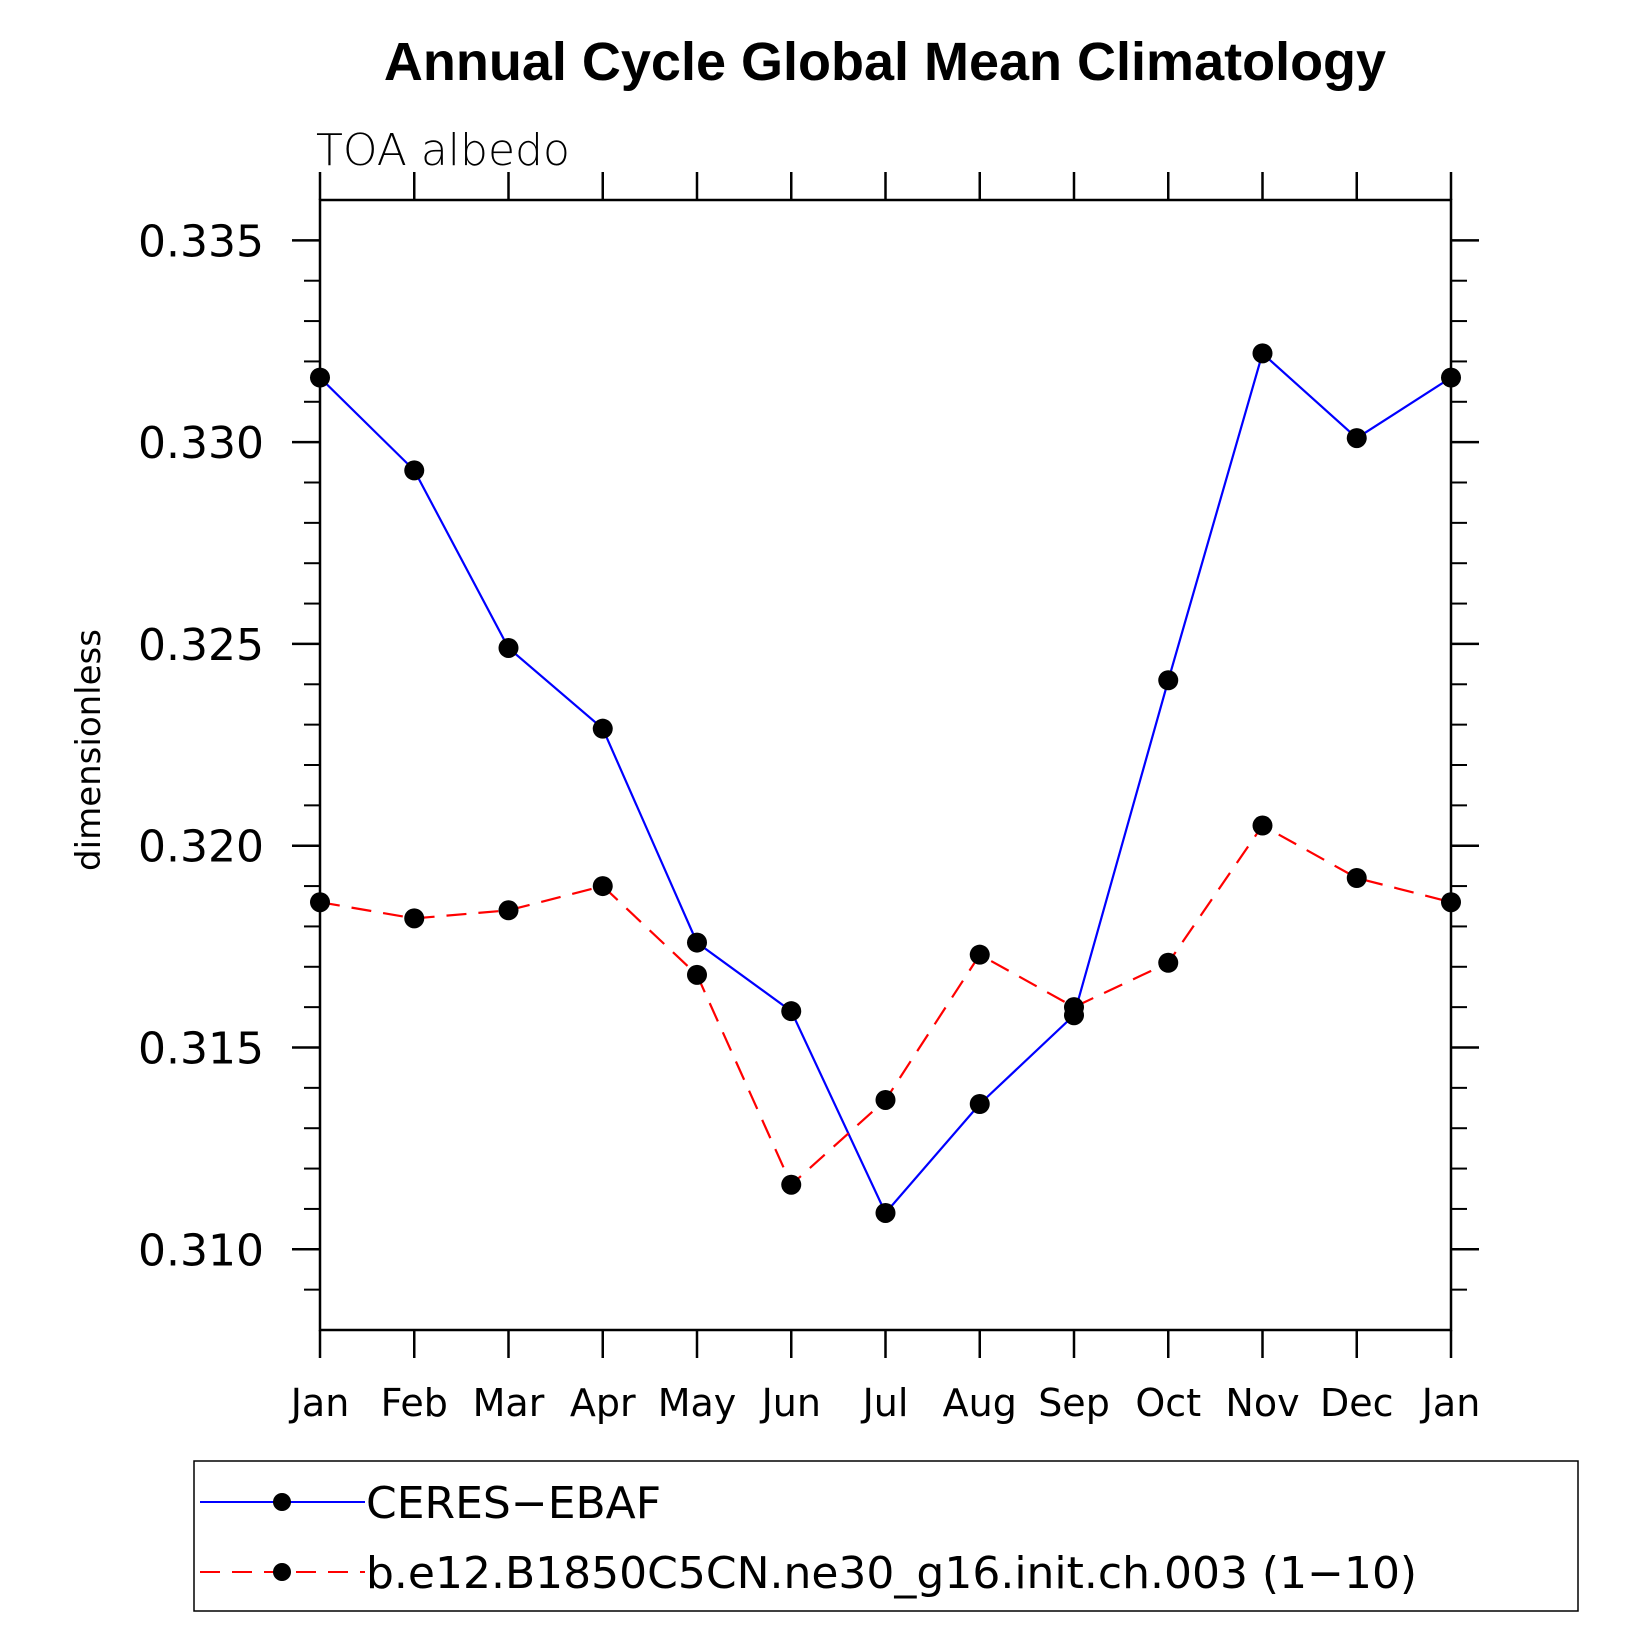 This screenshot has height=1641, width=1641. What do you see at coordinates (509, 1403) in the screenshot?
I see `x-tick-label: Mar` at bounding box center [509, 1403].